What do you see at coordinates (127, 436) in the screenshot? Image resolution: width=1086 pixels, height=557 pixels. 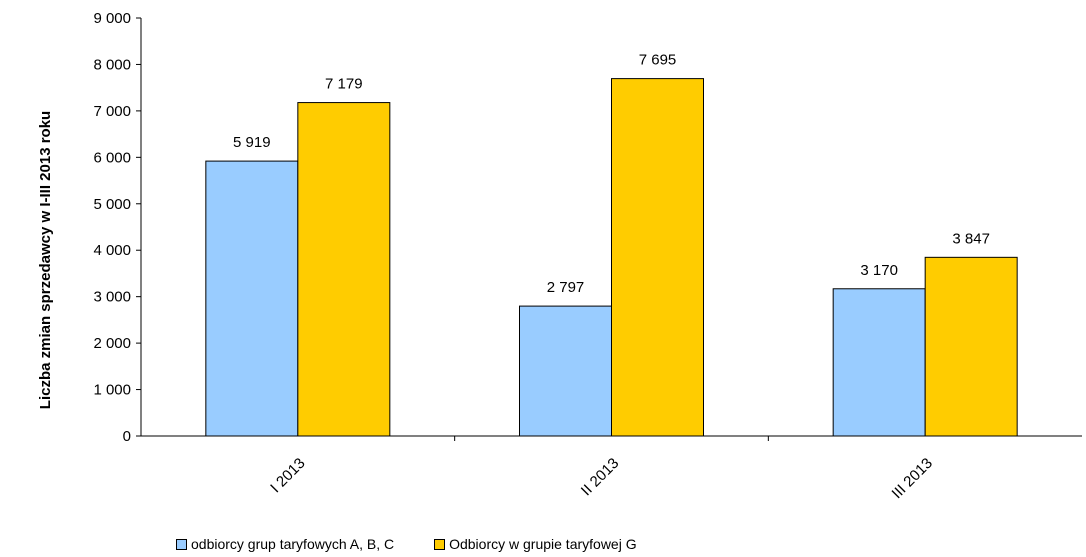 I see `y-tick-label: 0` at bounding box center [127, 436].